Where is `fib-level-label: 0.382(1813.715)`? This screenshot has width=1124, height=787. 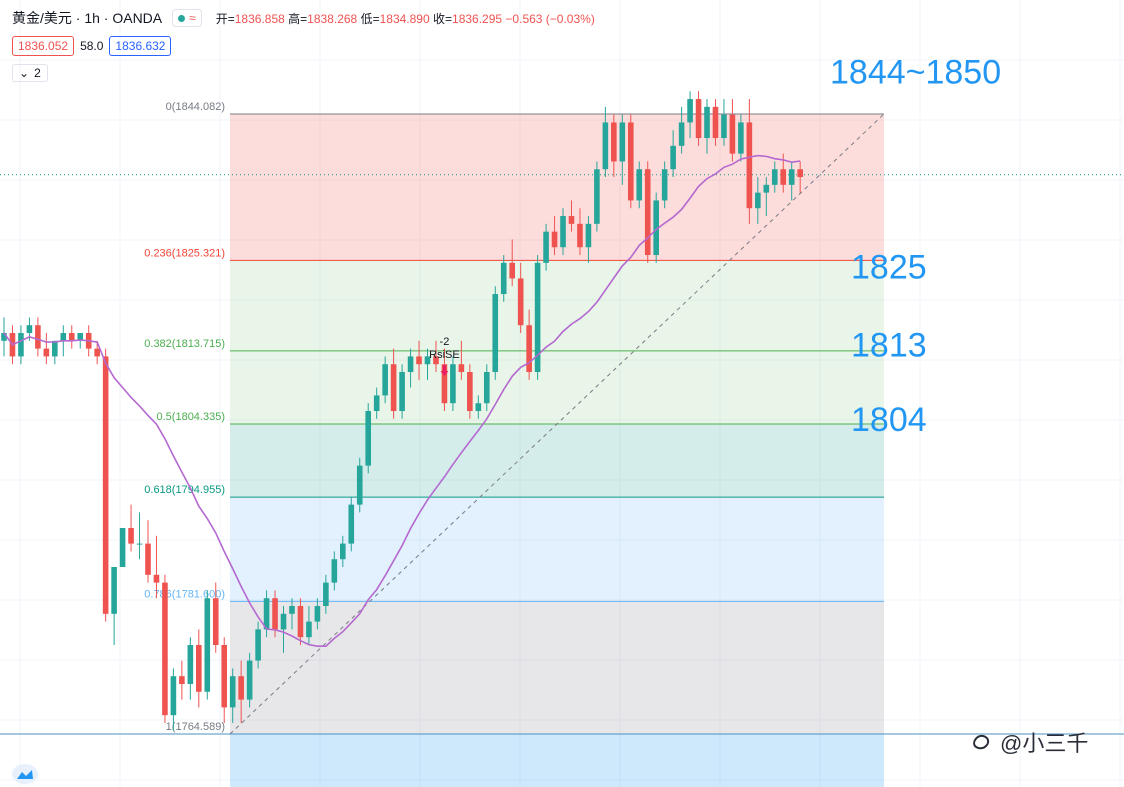
fib-level-label: 0.382(1813.715) is located at coordinates (184, 344).